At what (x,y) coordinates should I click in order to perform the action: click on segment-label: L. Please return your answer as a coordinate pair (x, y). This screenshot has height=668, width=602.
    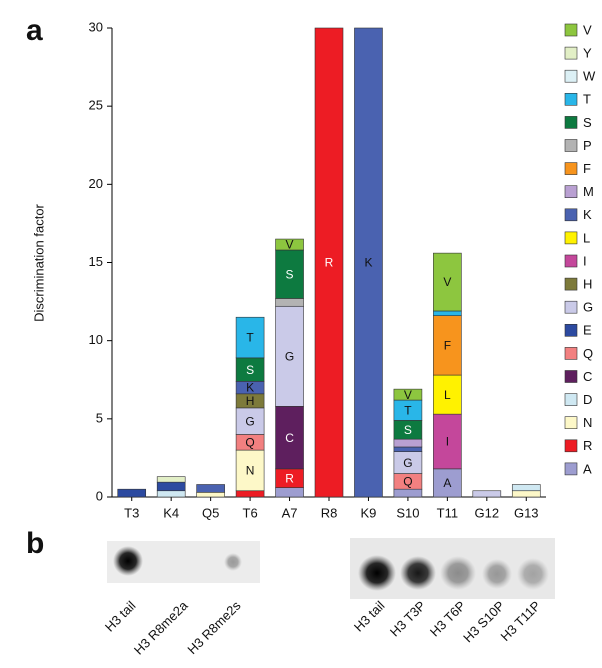
    Looking at the image, I should click on (447, 395).